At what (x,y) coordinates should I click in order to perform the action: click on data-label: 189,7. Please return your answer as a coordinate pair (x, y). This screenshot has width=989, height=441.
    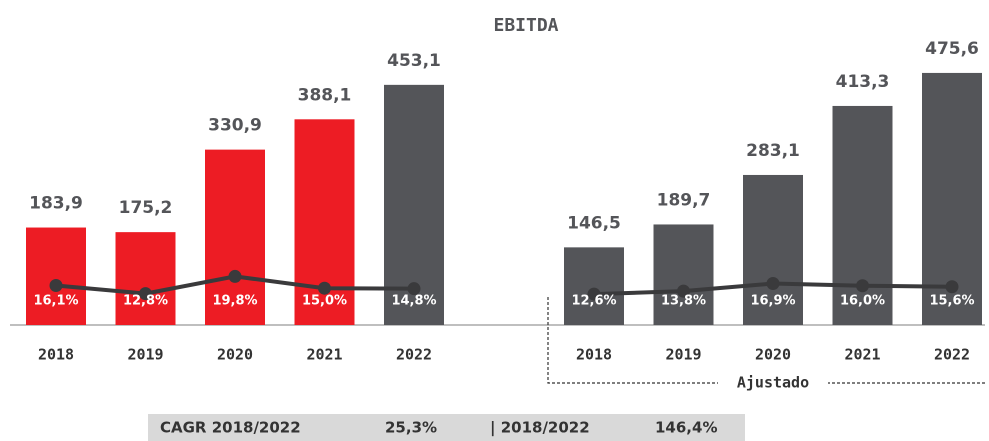
    Looking at the image, I should click on (684, 200).